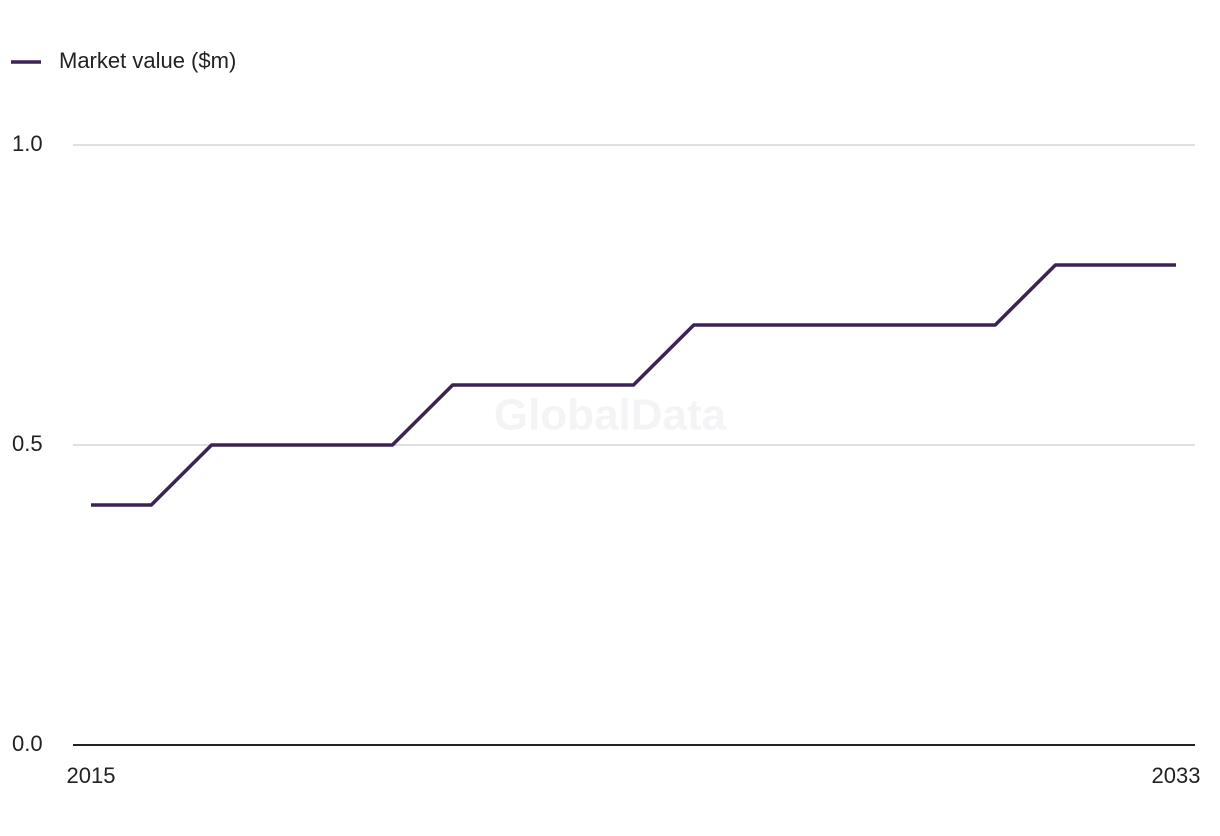 This screenshot has height=836, width=1220. I want to click on watermark: GlobalData, so click(610, 415).